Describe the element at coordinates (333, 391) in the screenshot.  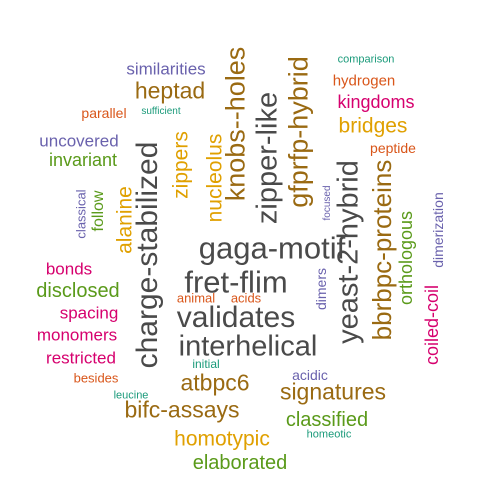
I see `word-signatures: signatures` at that location.